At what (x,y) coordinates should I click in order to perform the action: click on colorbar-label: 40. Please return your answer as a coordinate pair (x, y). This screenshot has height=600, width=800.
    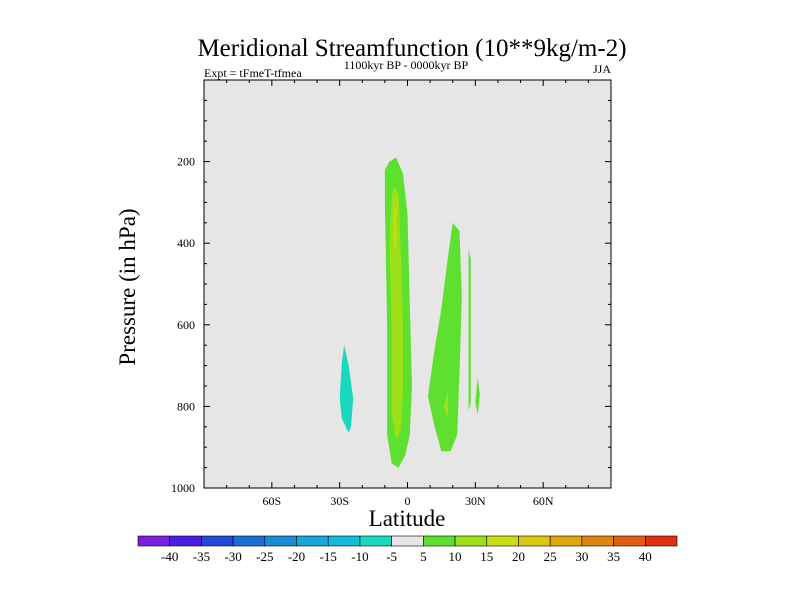
    Looking at the image, I should click on (645, 556).